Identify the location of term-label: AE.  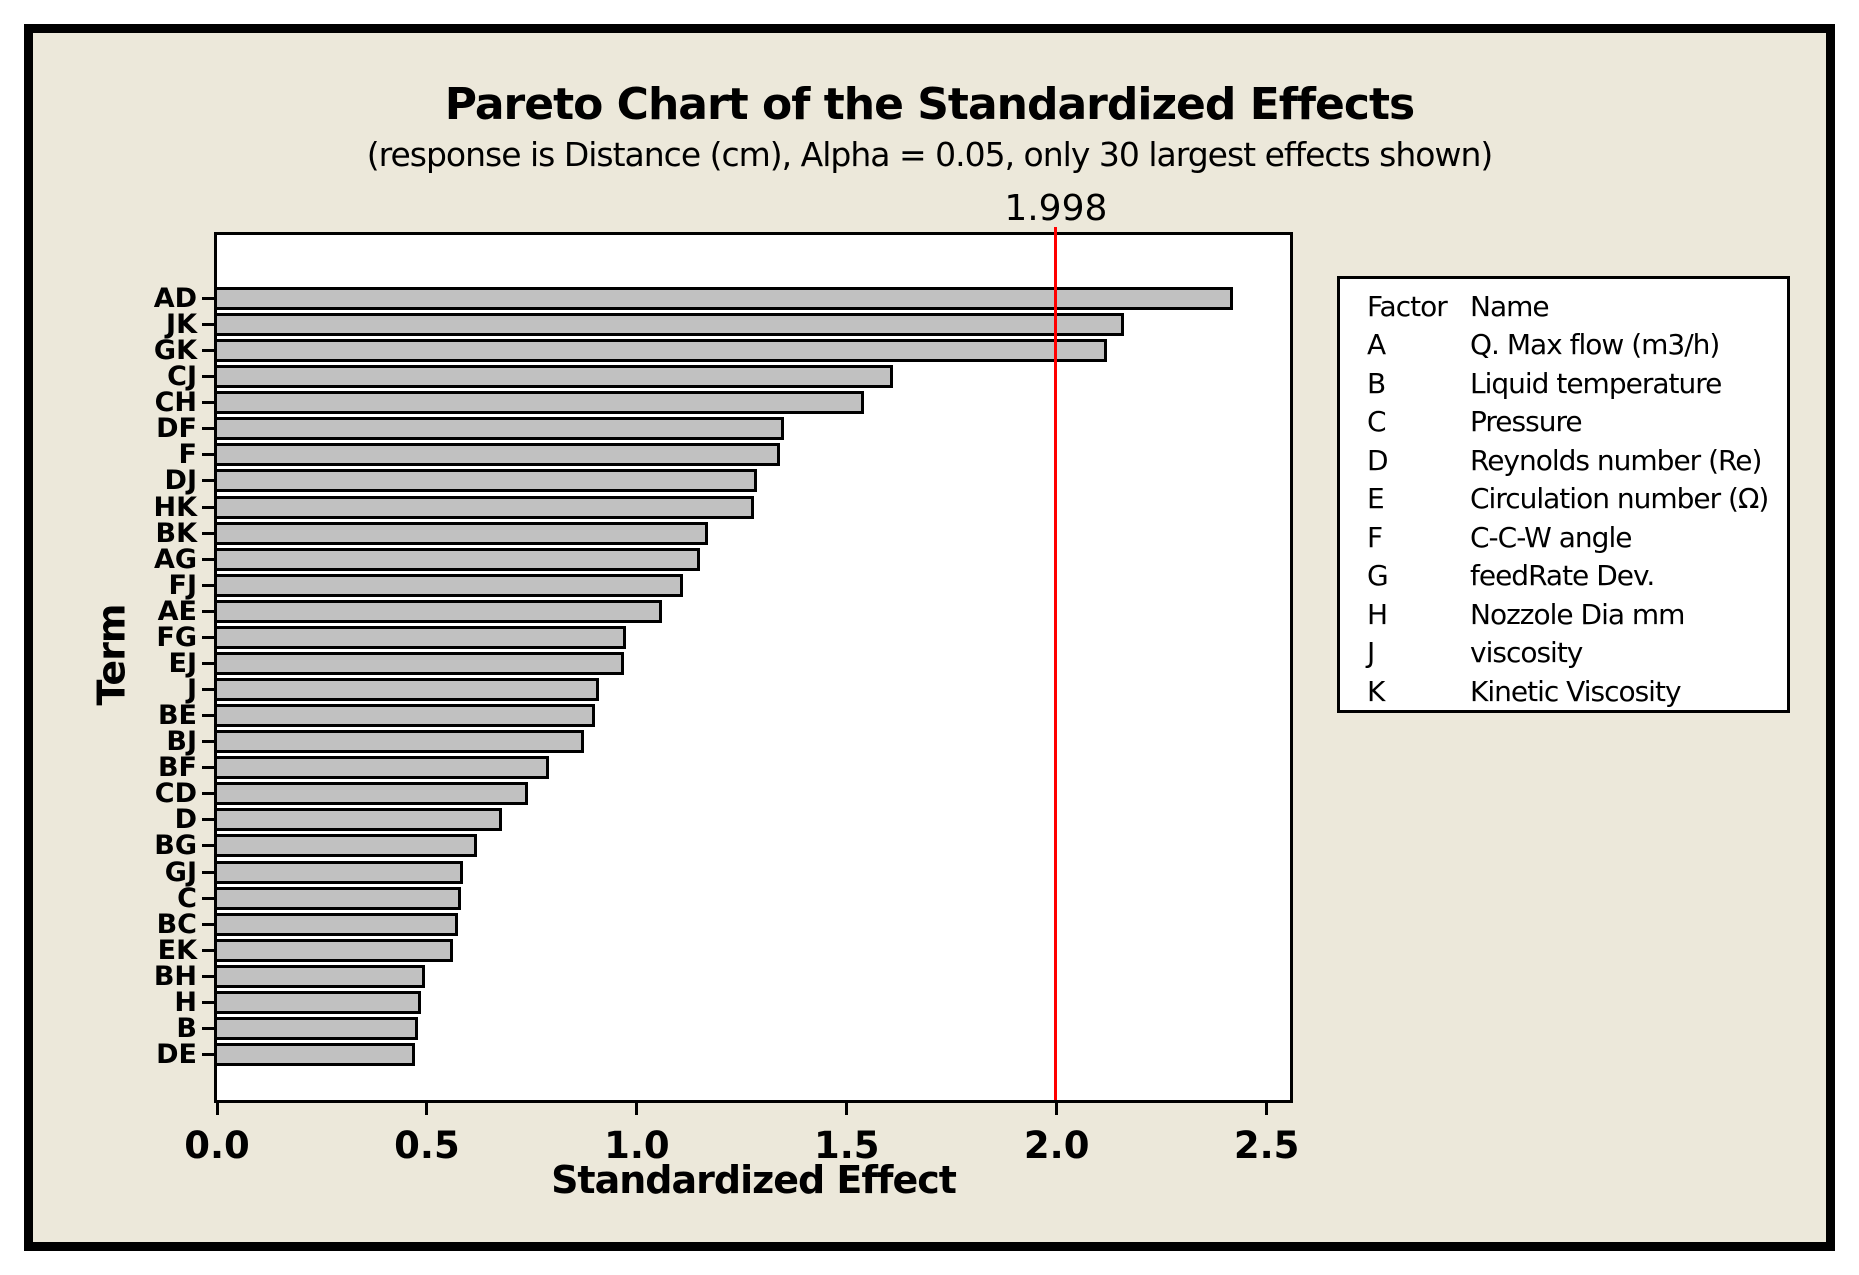
(177, 611).